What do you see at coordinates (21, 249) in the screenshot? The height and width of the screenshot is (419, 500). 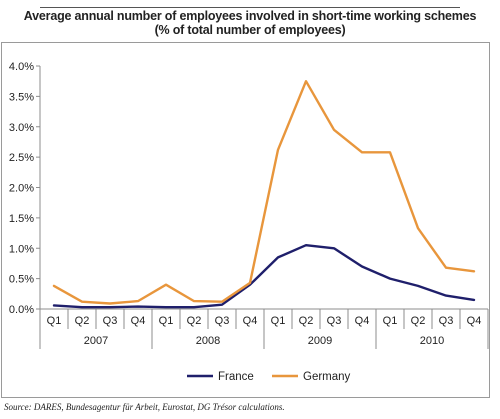 I see `y-tick-label: 1.0%` at bounding box center [21, 249].